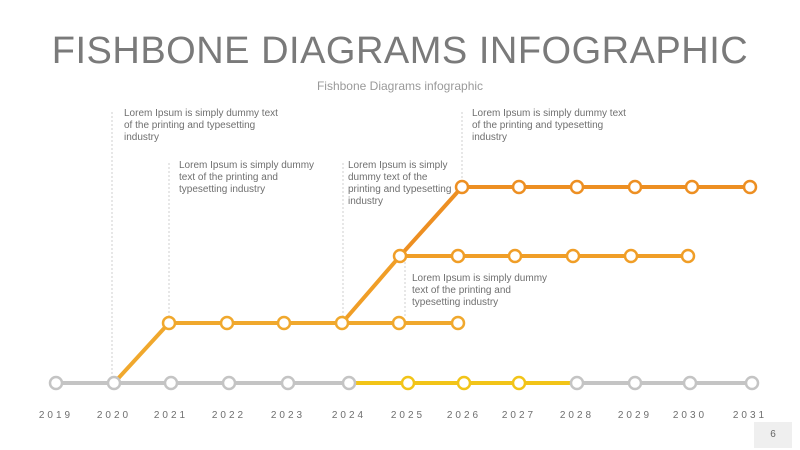 The image size is (800, 450). What do you see at coordinates (400, 51) in the screenshot?
I see `page-title: FISHBONE DIAGRAMS INFOGRAPHIC` at bounding box center [400, 51].